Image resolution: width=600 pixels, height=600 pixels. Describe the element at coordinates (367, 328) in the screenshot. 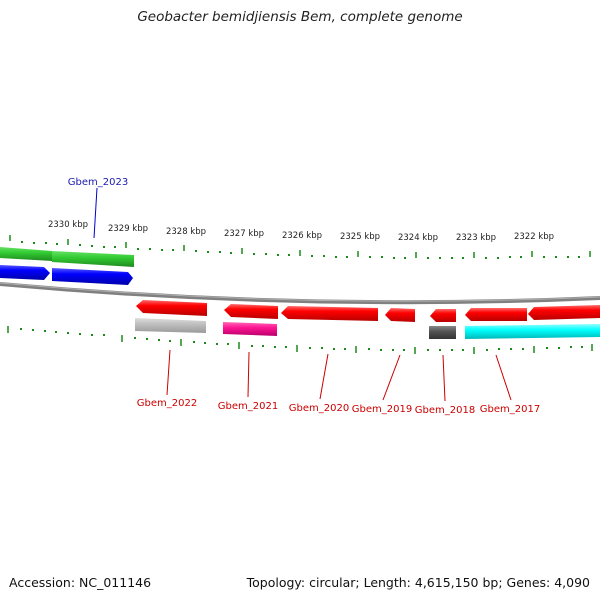

I see `feature-track` at that location.